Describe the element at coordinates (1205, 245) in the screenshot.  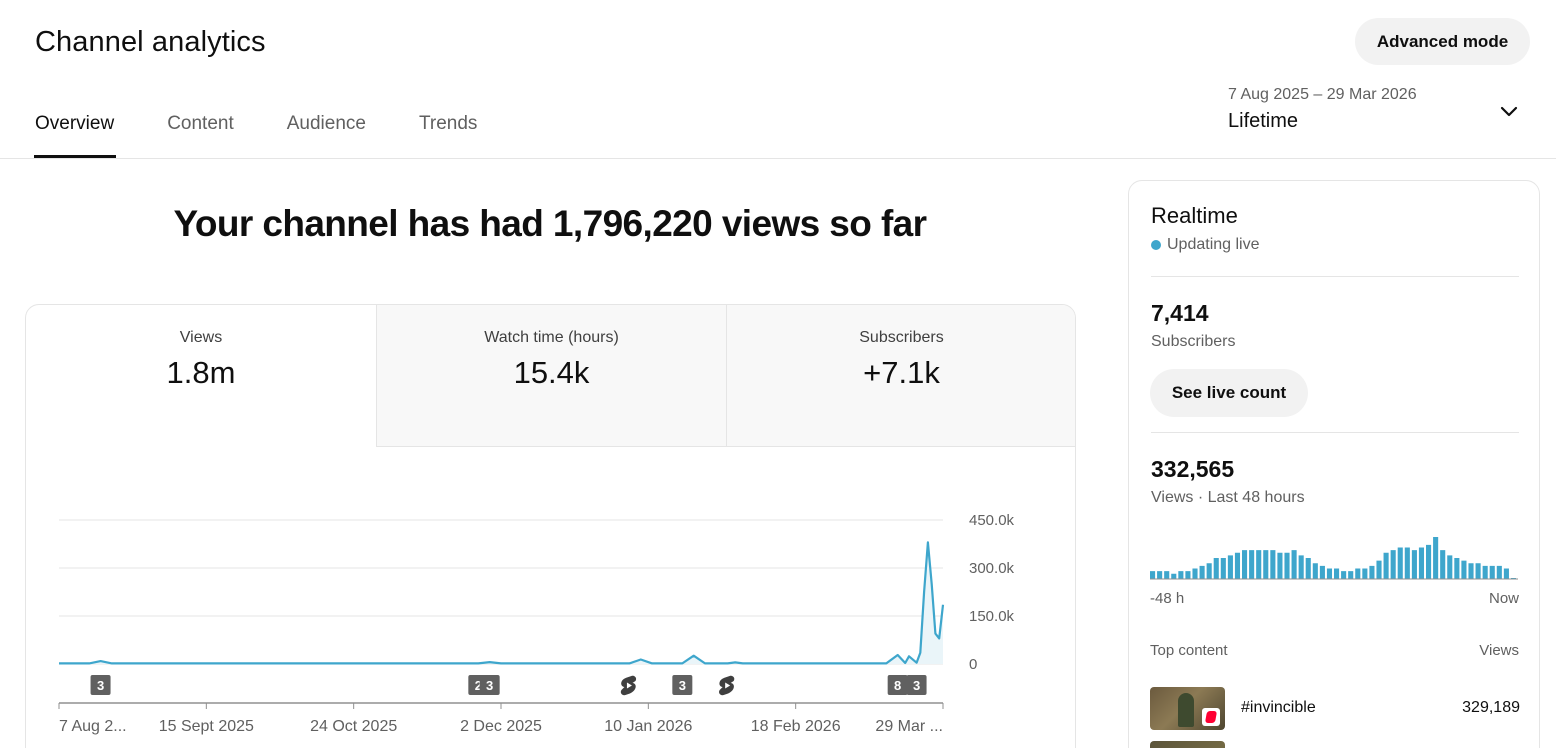
I see `live-status: Updating live` at that location.